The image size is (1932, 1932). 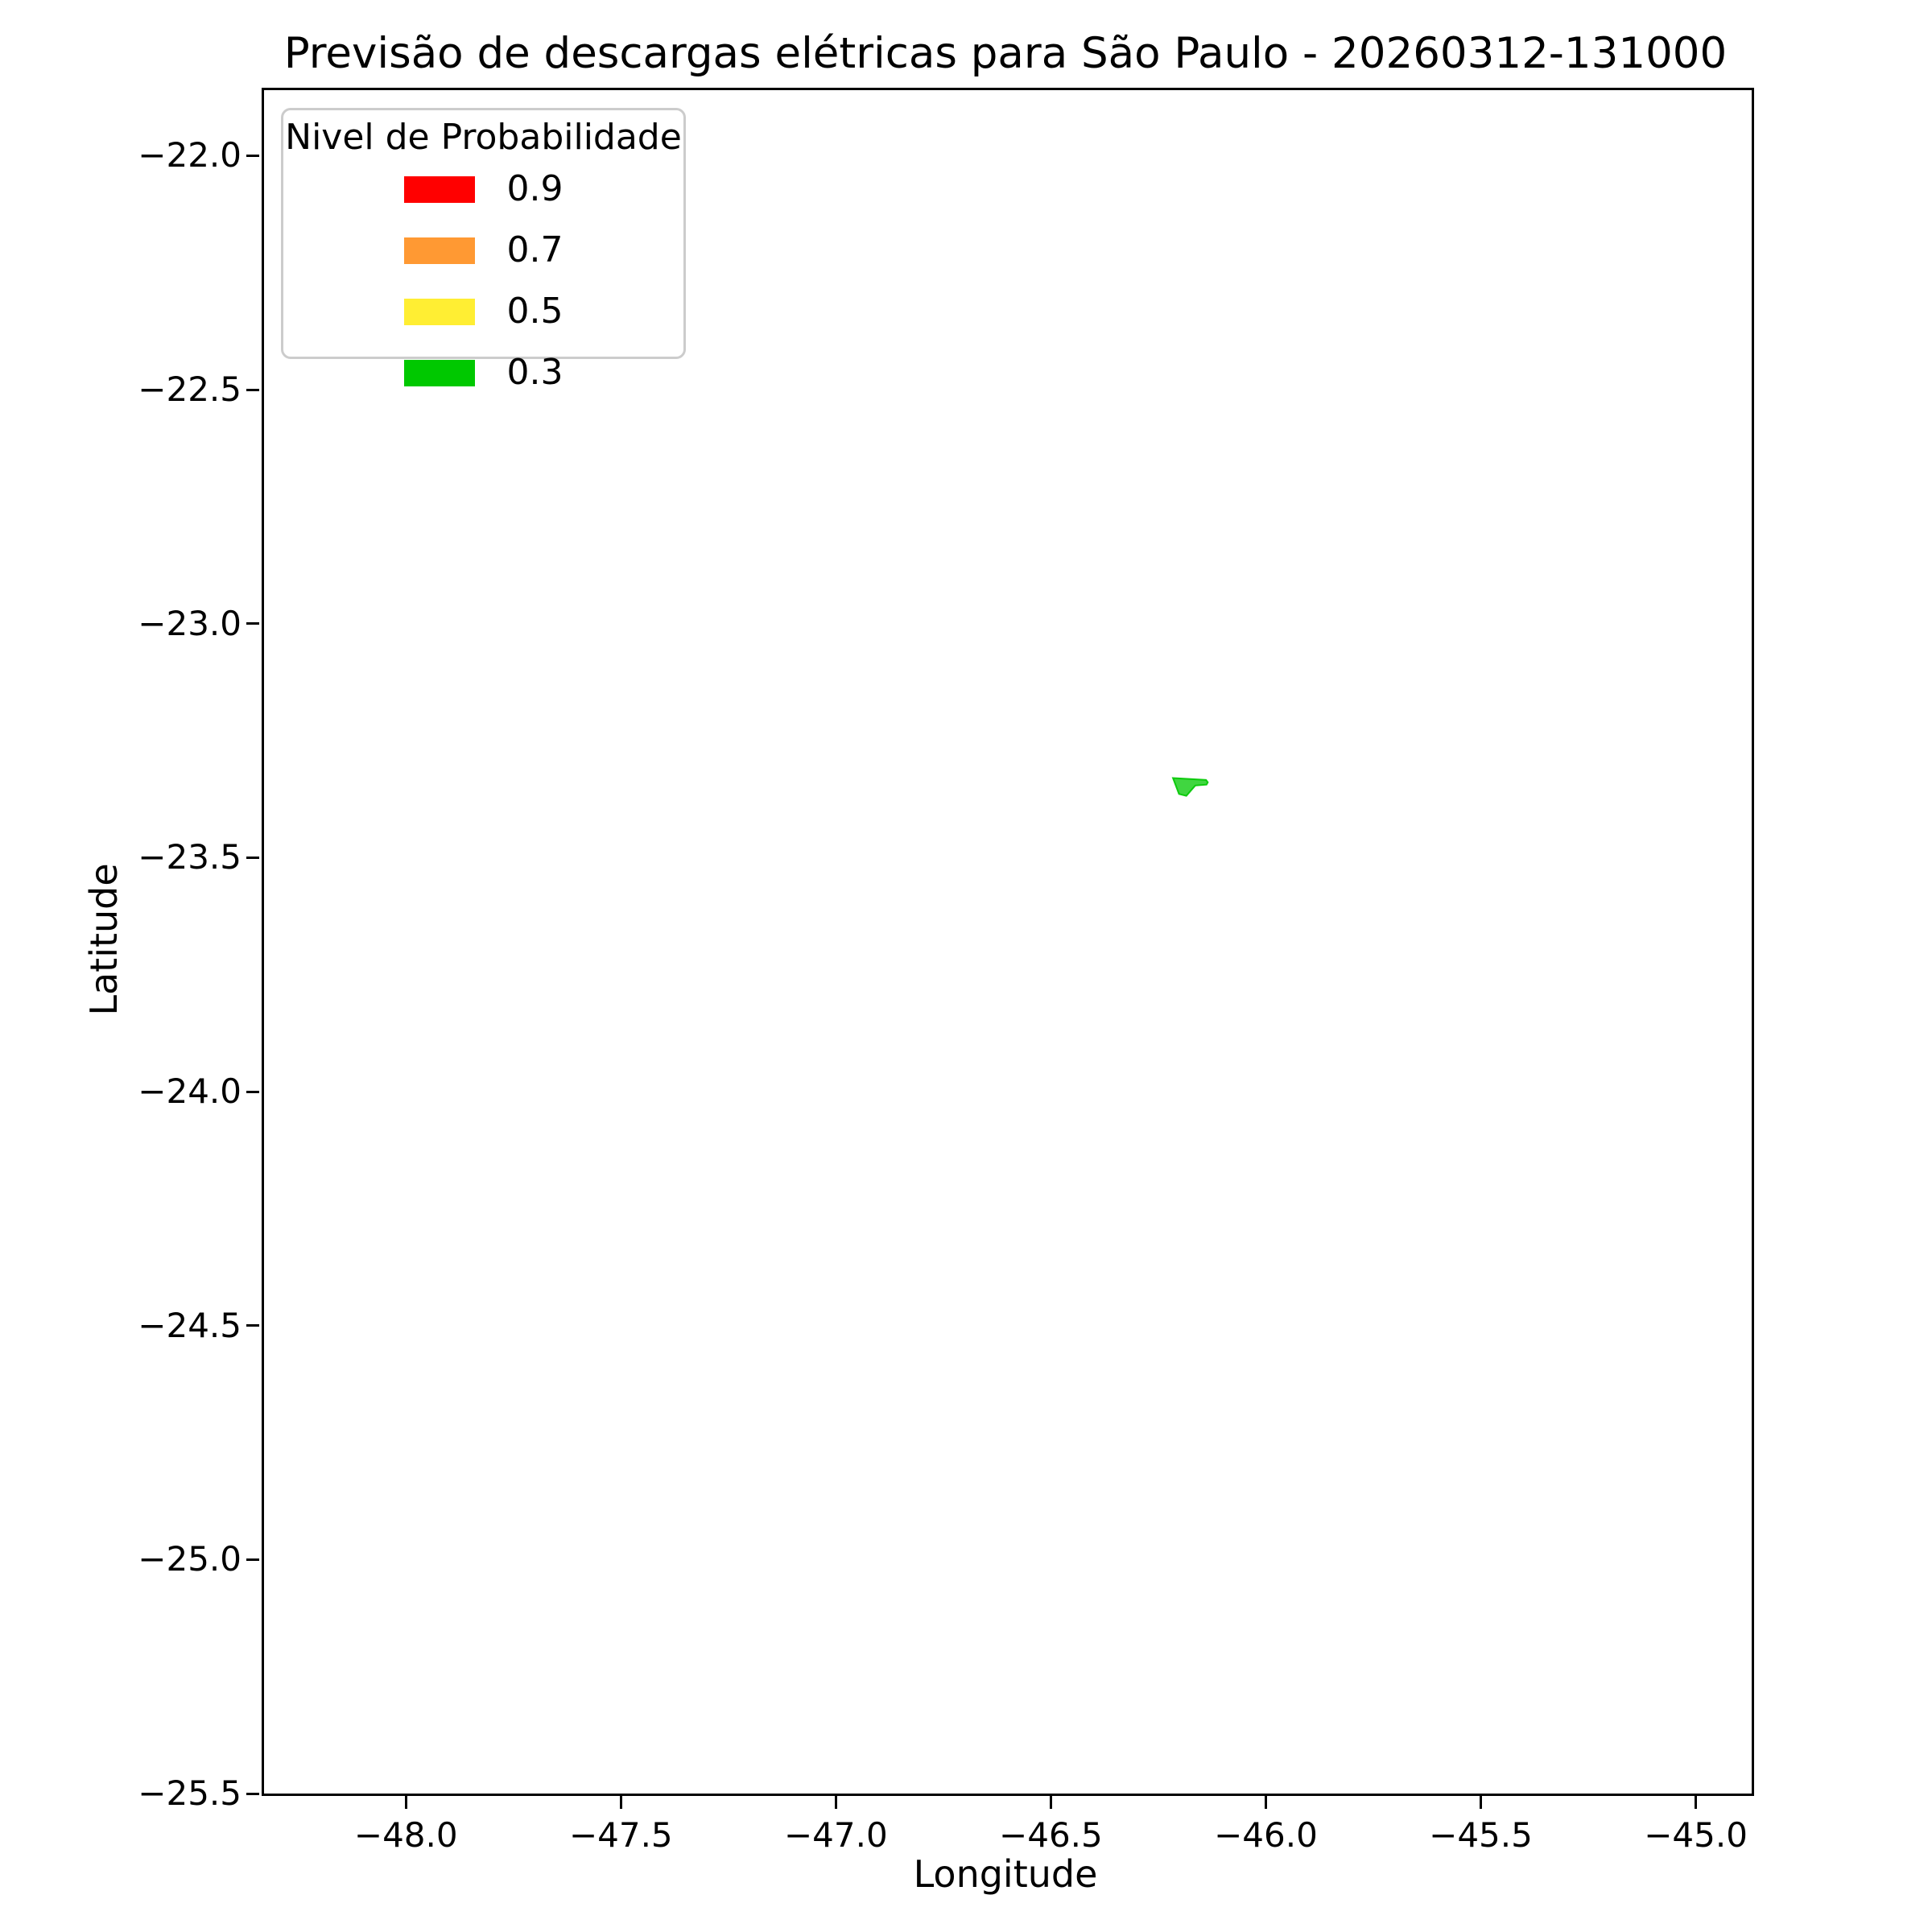 I want to click on y-tick-label: −24.0, so click(x=190, y=1091).